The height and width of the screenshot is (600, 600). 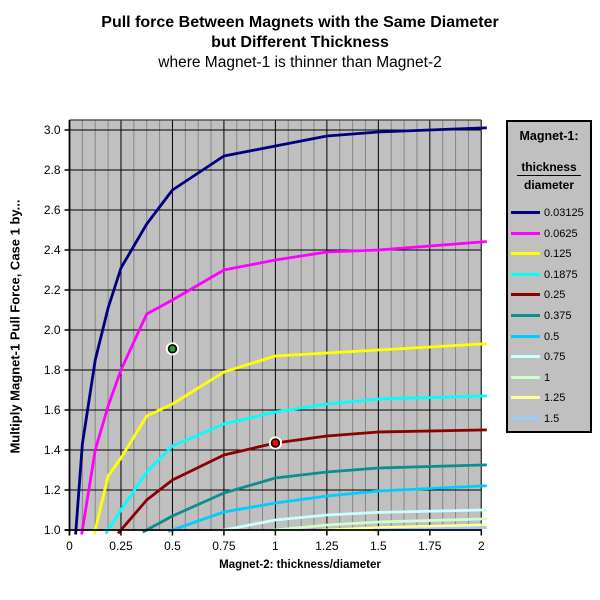 What do you see at coordinates (327, 508) in the screenshot?
I see `series-line-0.5` at bounding box center [327, 508].